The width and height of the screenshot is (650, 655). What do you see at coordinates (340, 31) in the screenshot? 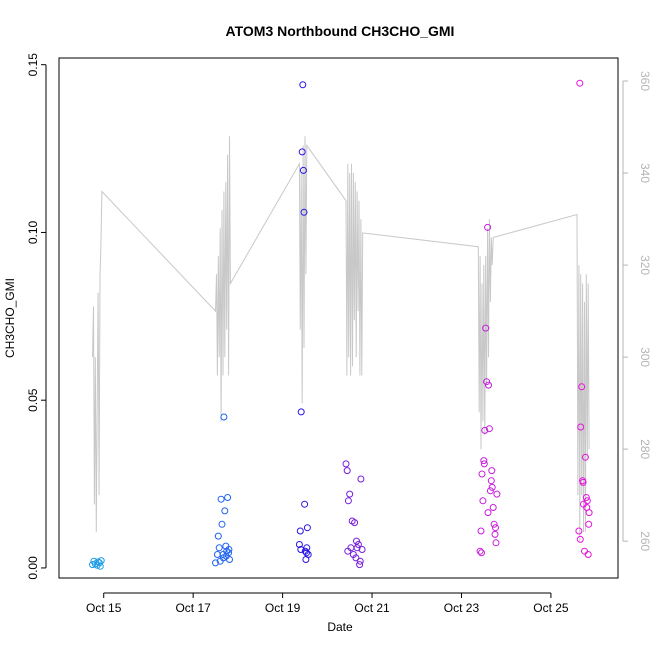
I see `chart-title: ATOM3 Northbound CH3CHO_GMI` at bounding box center [340, 31].